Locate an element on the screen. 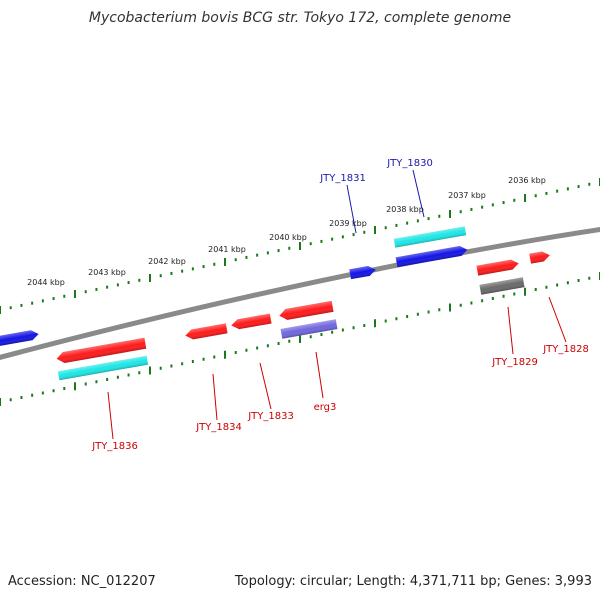 The height and width of the screenshot is (600, 600). gene-arrow-blue is located at coordinates (20, 338).